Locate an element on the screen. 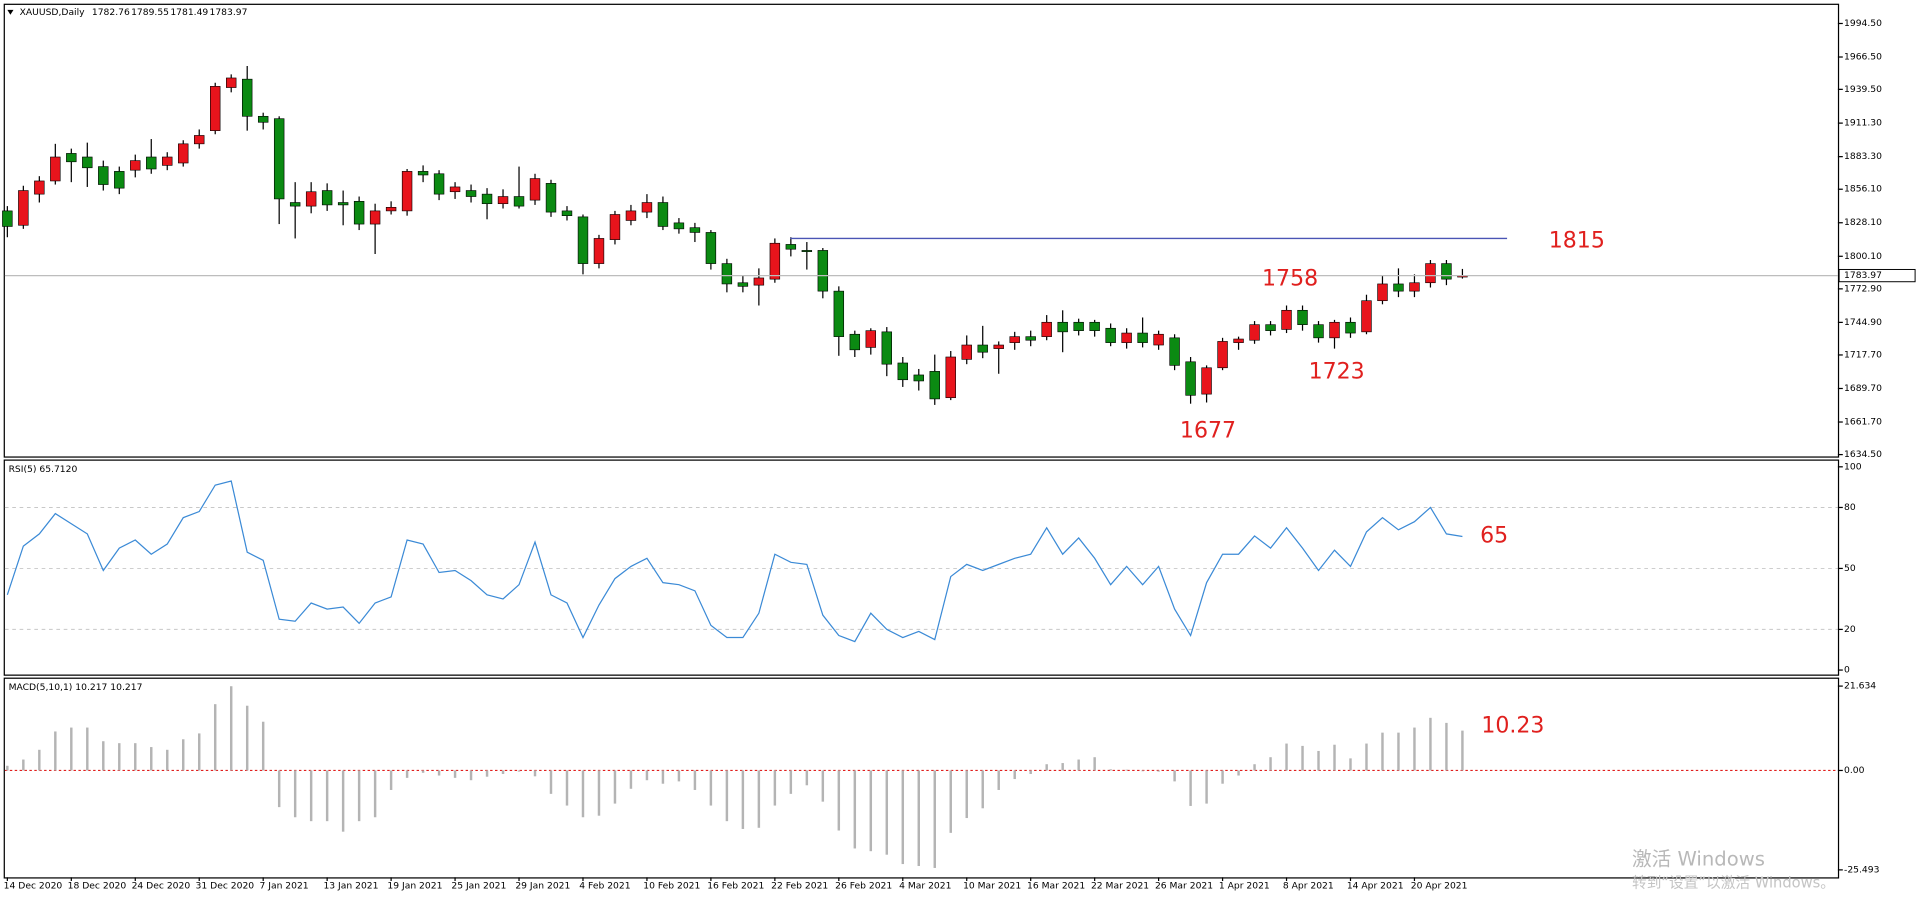 The width and height of the screenshot is (1920, 900). x-tick-label: 25 Jan 2021 is located at coordinates (478, 885).